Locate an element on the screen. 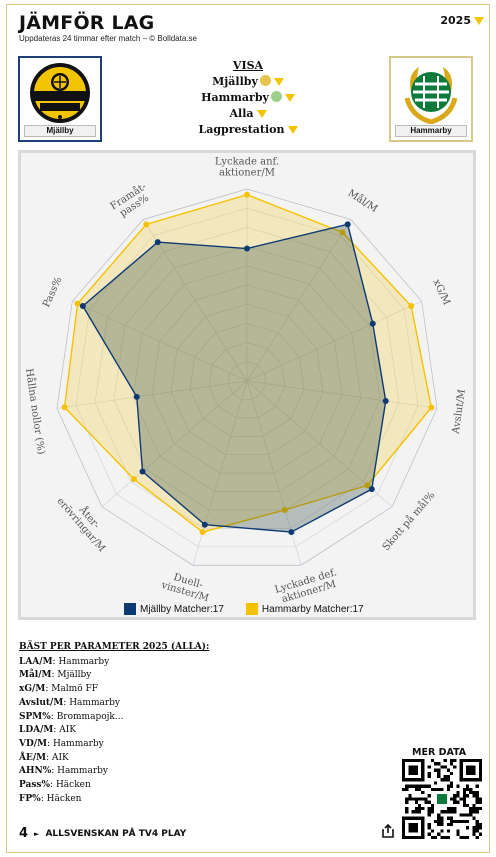 Image resolution: width=496 pixels, height=857 pixels. visa-heading: VISA is located at coordinates (248, 65).